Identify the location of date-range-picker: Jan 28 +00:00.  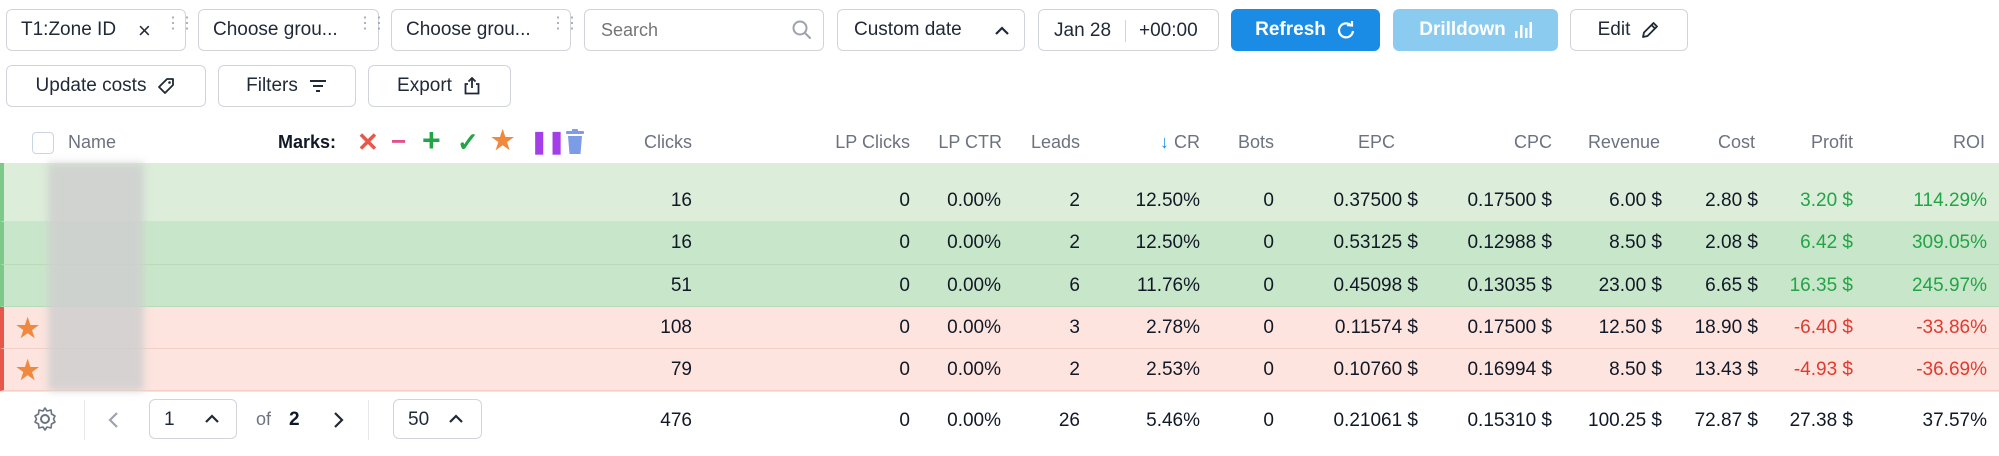
(1128, 30).